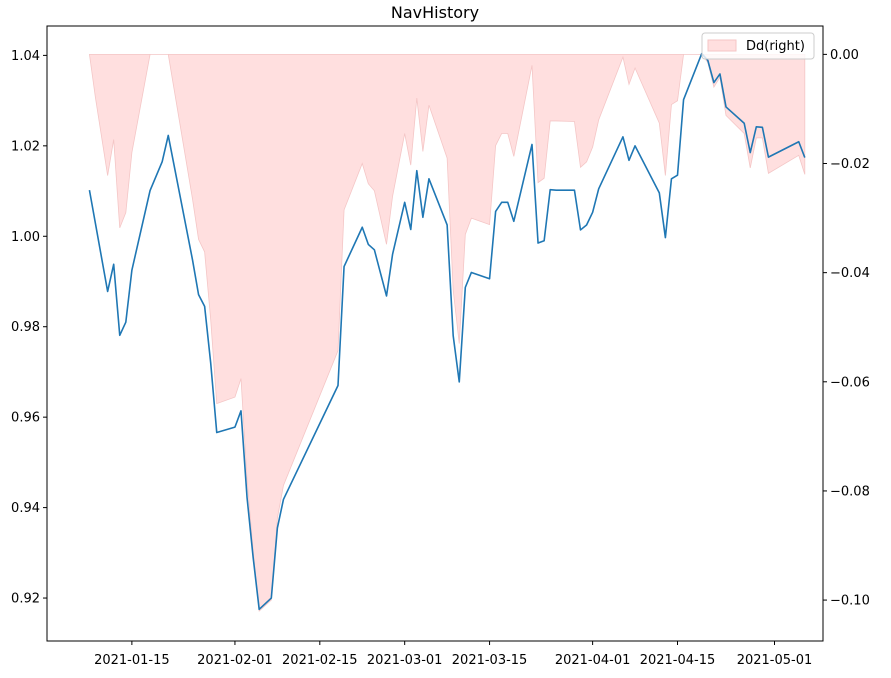 The image size is (891, 678). Describe the element at coordinates (678, 660) in the screenshot. I see `x-tick-label: 2021-04-15` at that location.